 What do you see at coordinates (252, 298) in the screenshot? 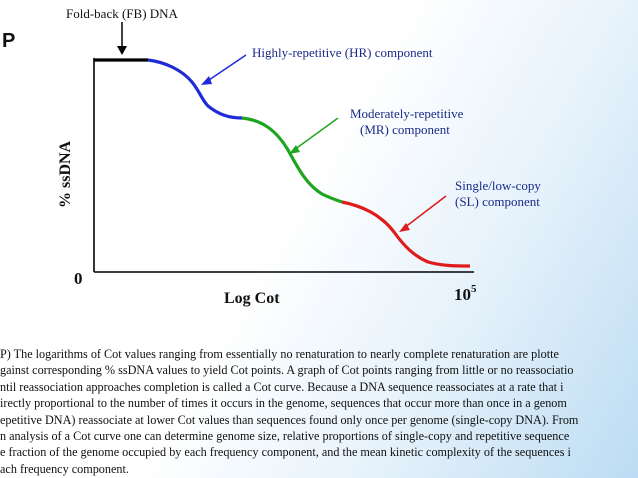
I see `x-axis-label: Log Cot` at bounding box center [252, 298].